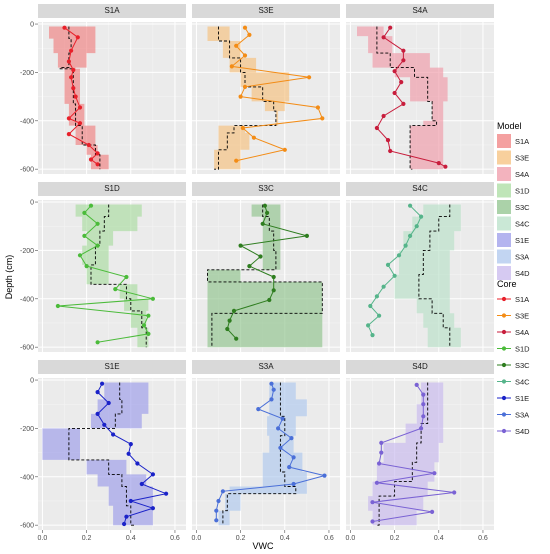 This screenshot has height=554, width=550. What do you see at coordinates (522, 415) in the screenshot?
I see `legend-core-label: S3A` at bounding box center [522, 415].